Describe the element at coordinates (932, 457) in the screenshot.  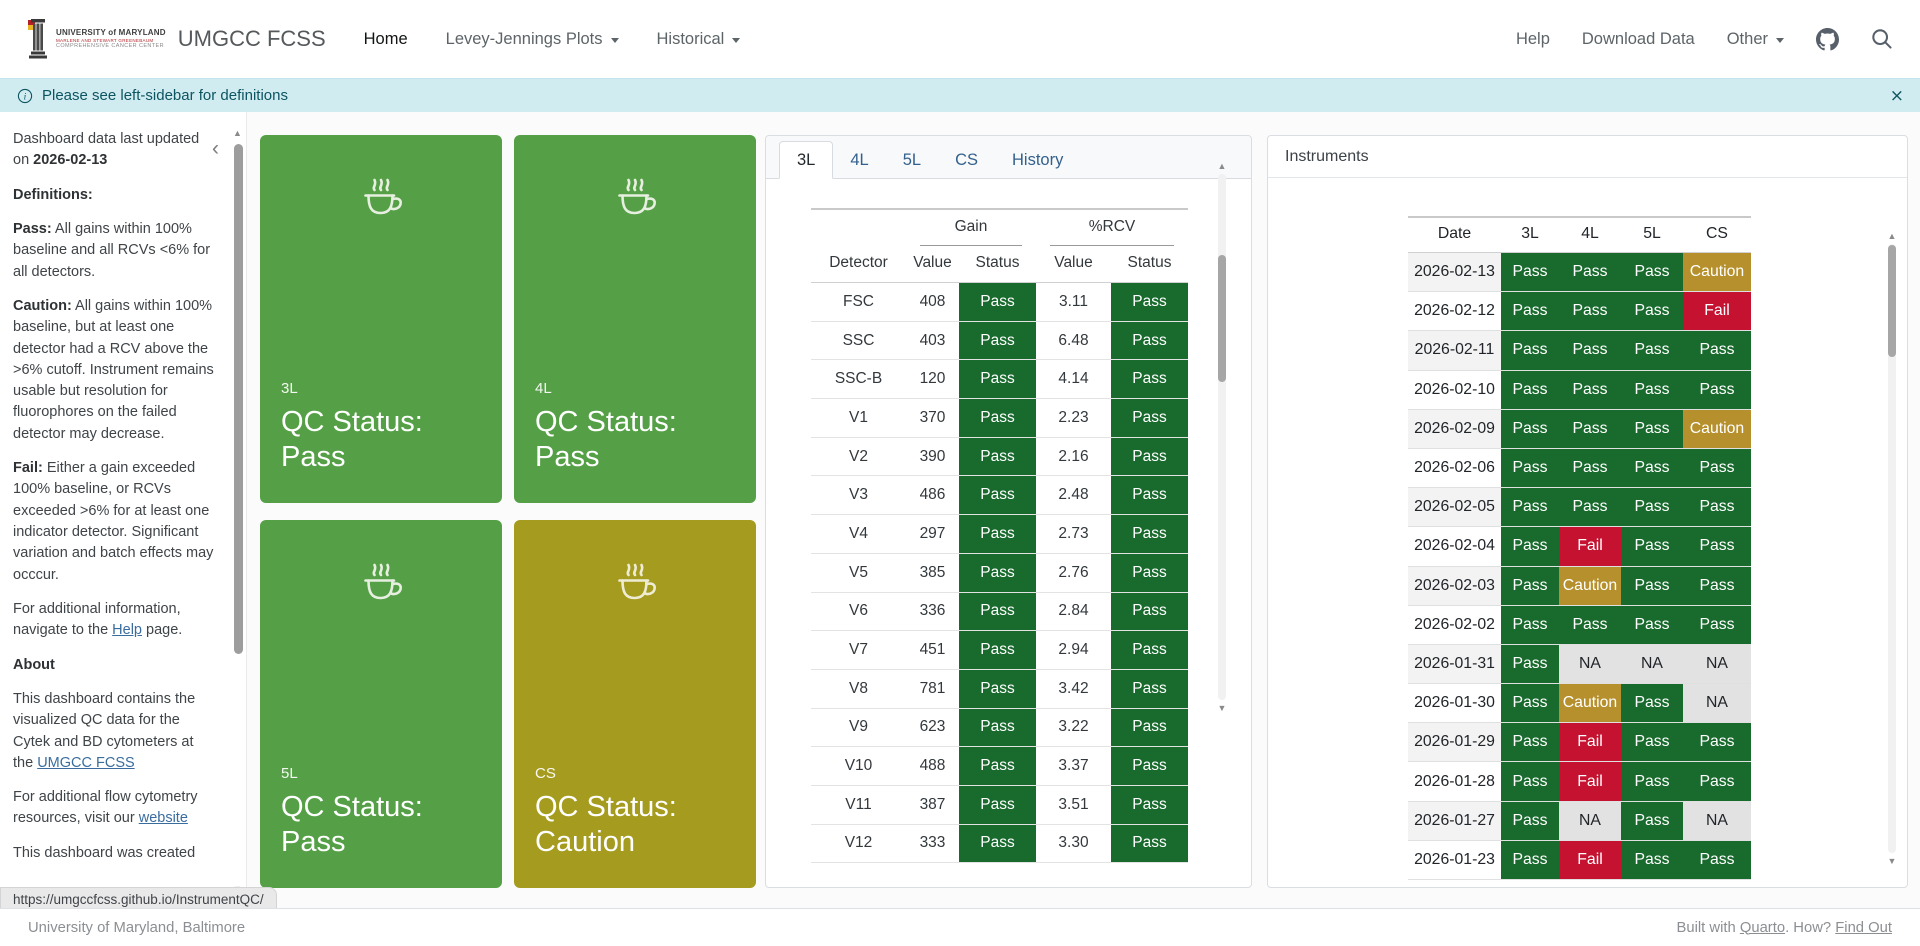
I see `gain-value-cell: 390` at that location.